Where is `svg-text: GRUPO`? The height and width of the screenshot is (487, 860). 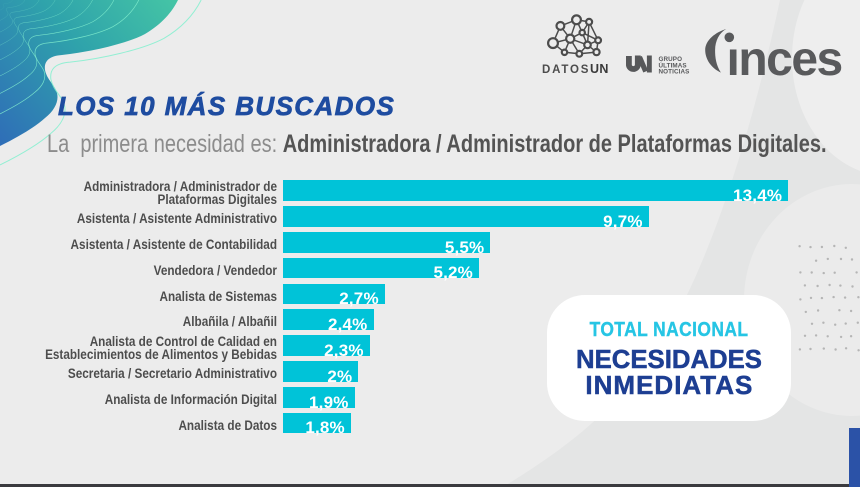 svg-text: GRUPO is located at coordinates (671, 59).